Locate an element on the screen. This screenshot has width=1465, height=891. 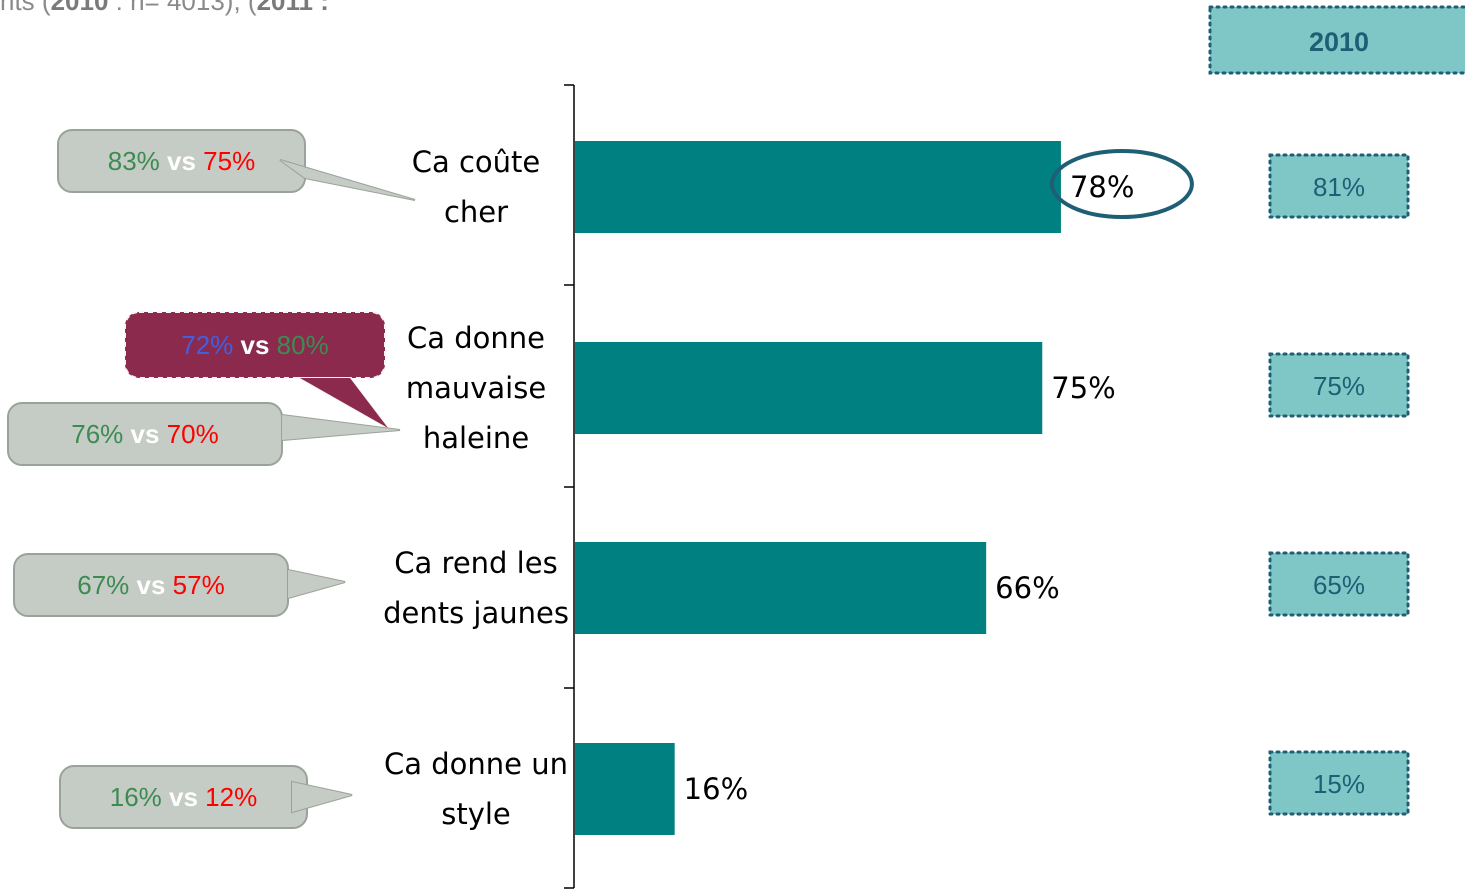
comparison-value: 81% is located at coordinates (1339, 187).